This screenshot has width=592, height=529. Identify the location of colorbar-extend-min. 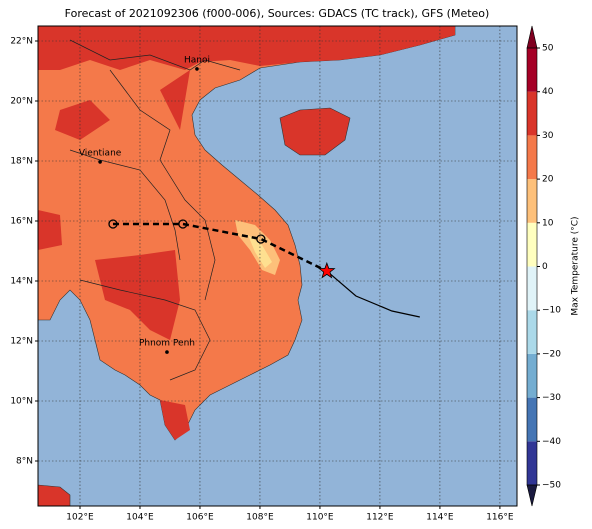
(532, 495).